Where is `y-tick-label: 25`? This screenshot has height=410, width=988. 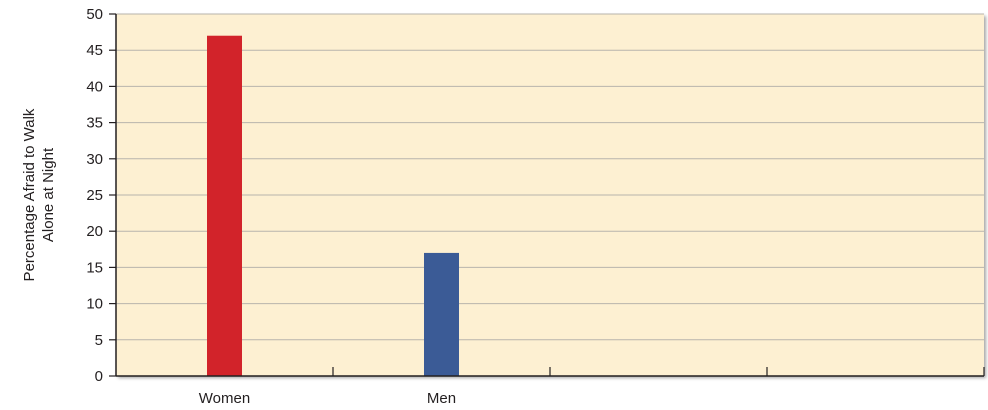
y-tick-label: 25 is located at coordinates (94, 195).